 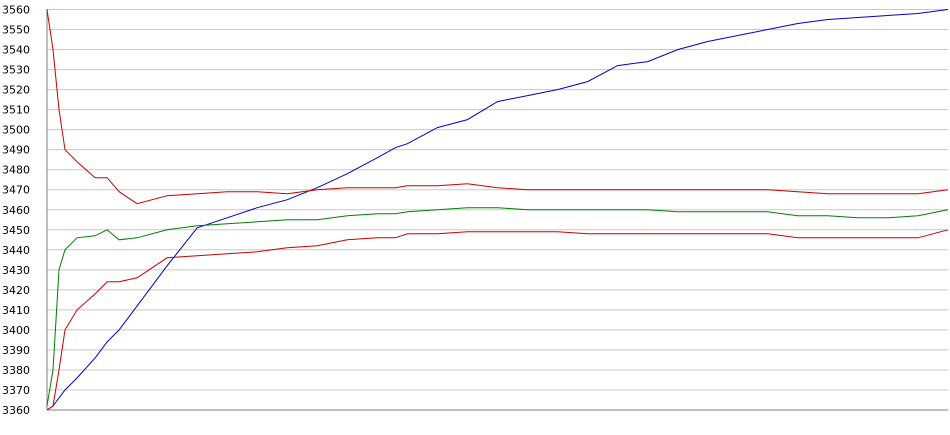 I want to click on y-tick-label-3430: 3430, so click(x=16, y=270).